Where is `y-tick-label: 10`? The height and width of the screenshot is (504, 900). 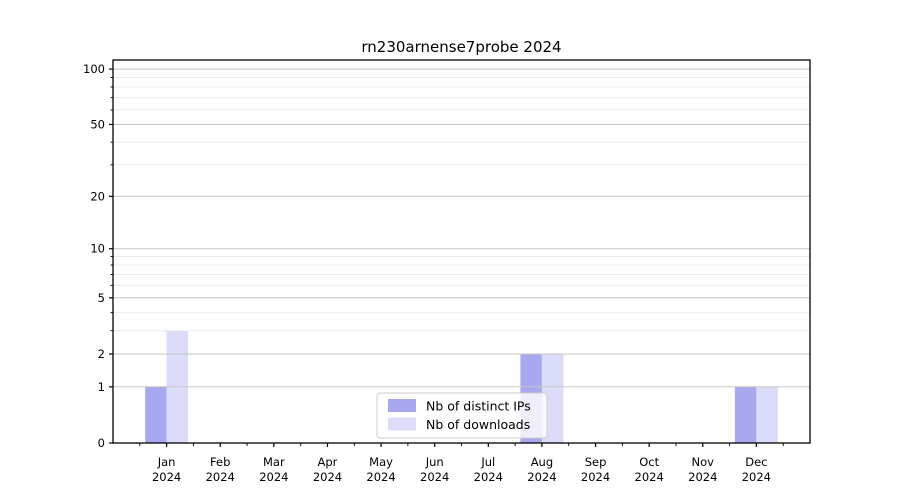 y-tick-label: 10 is located at coordinates (97, 249).